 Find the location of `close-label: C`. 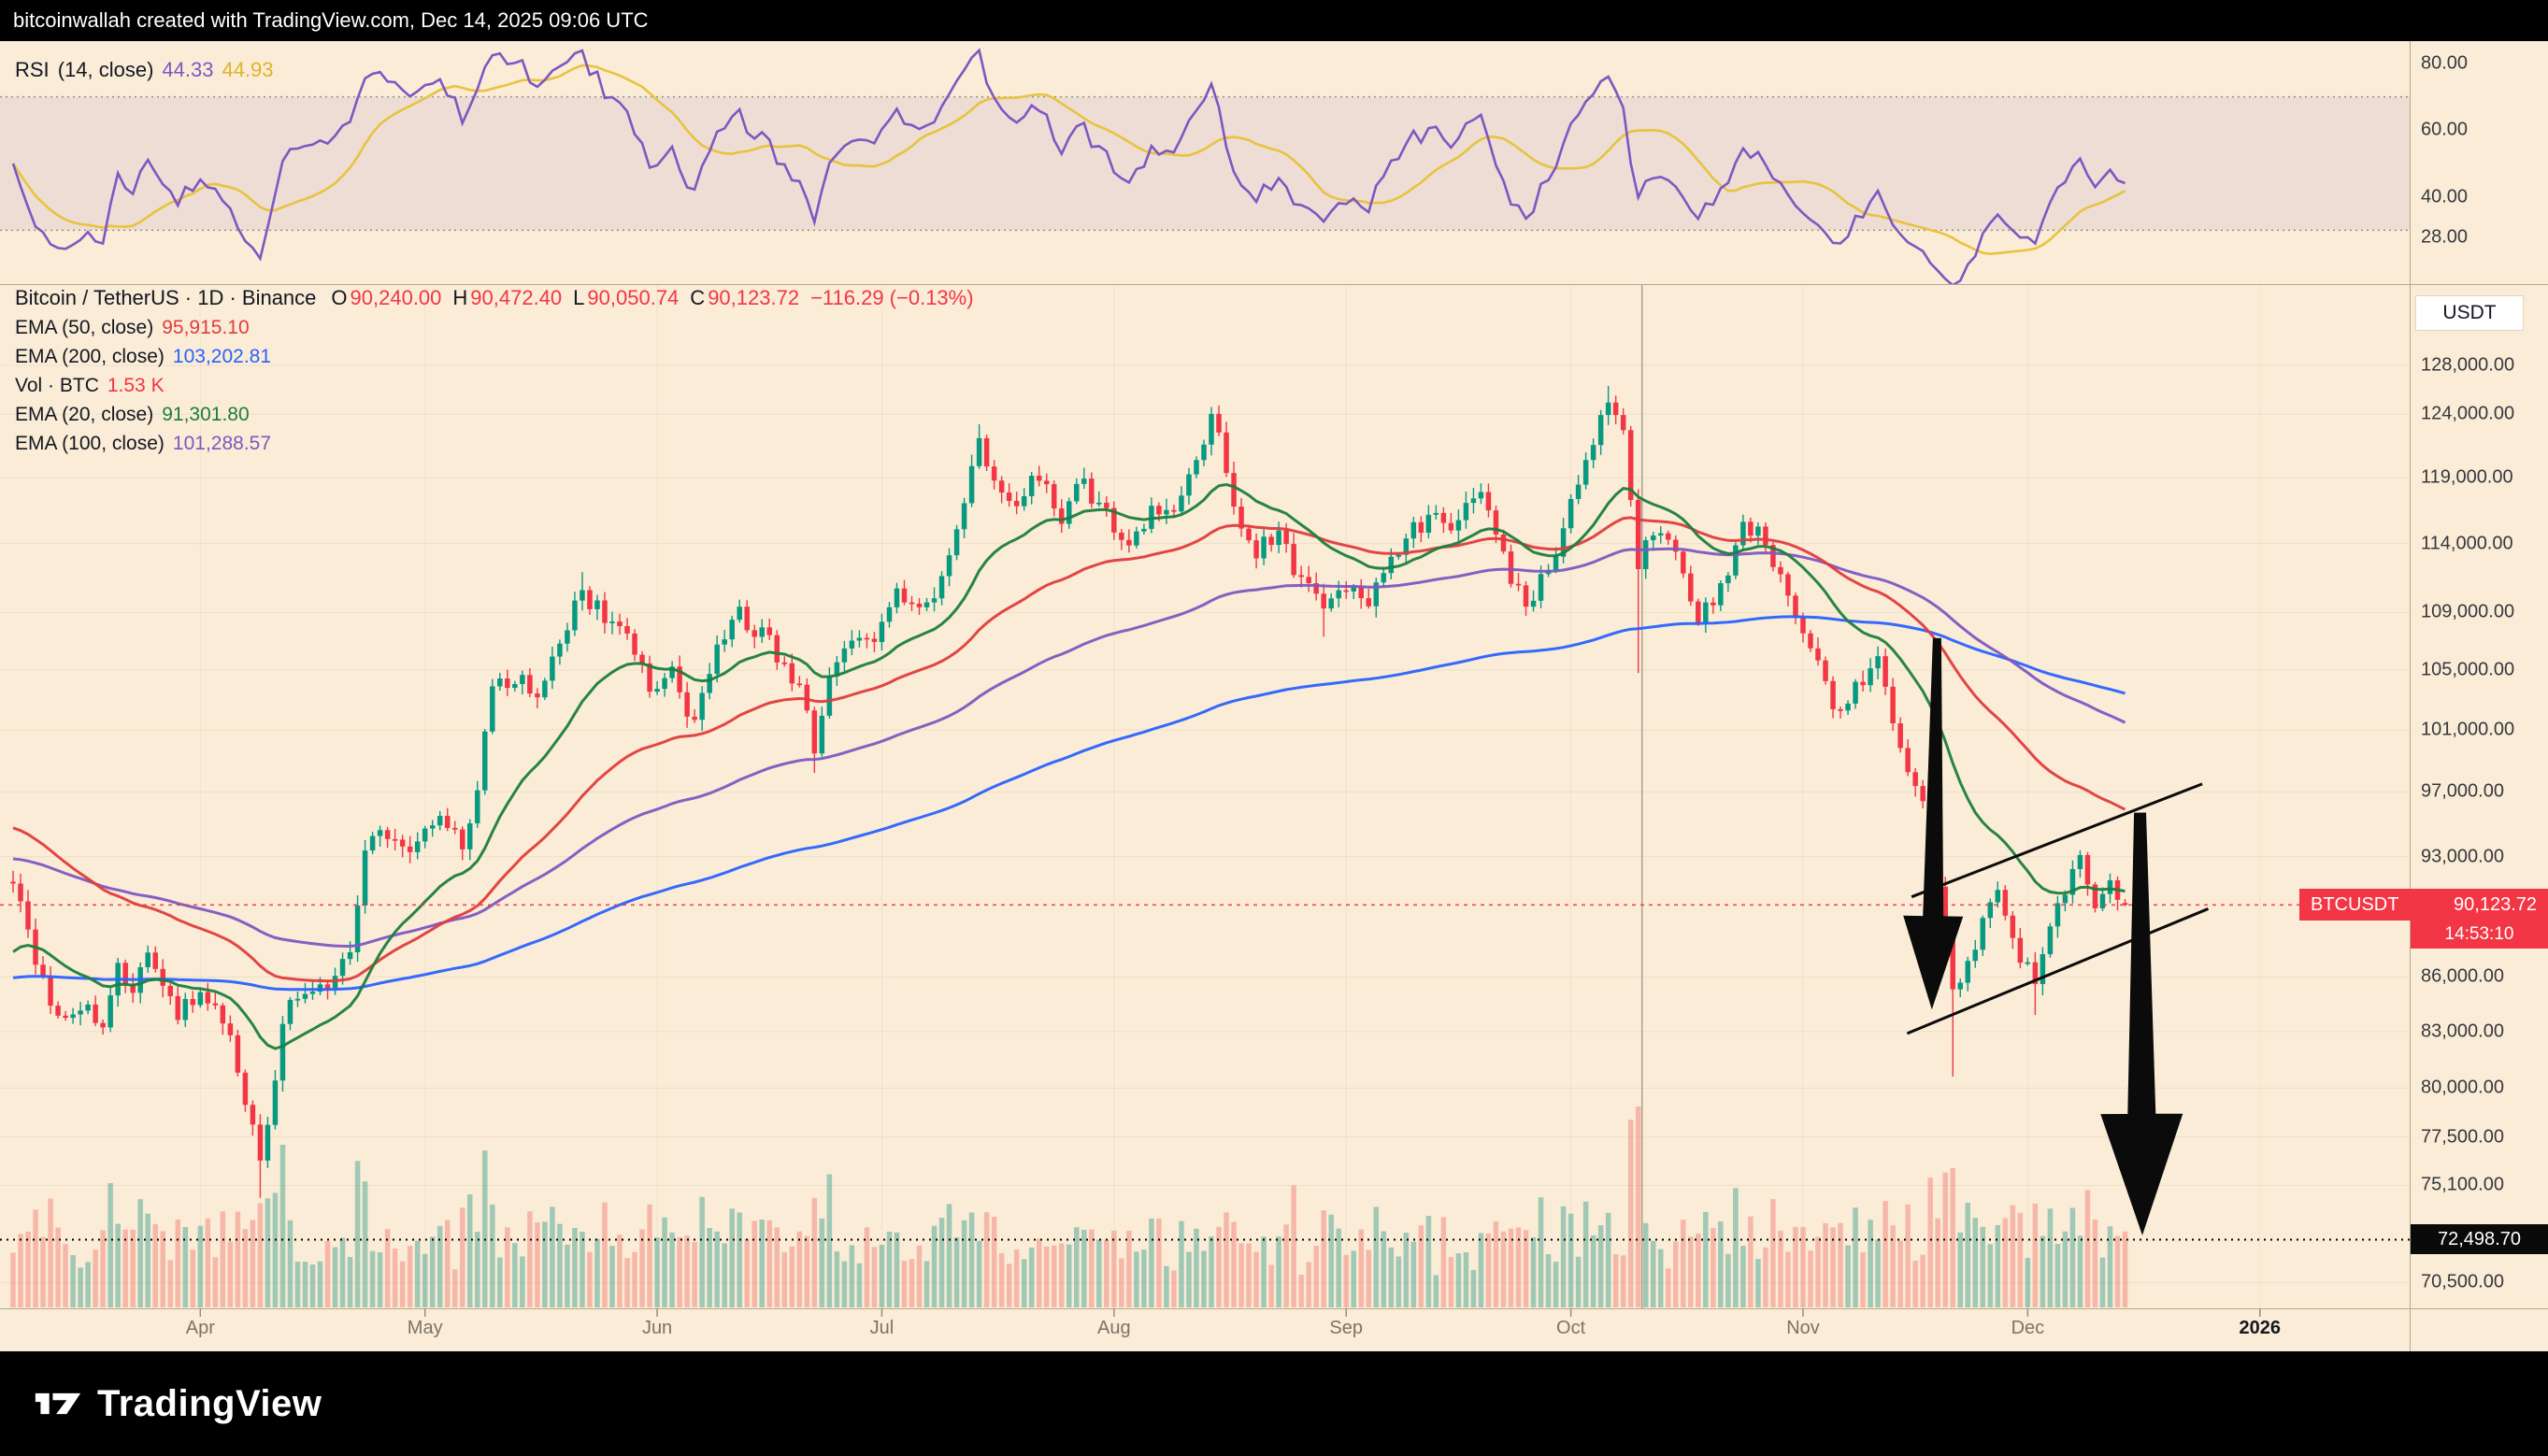

close-label: C is located at coordinates (698, 297).